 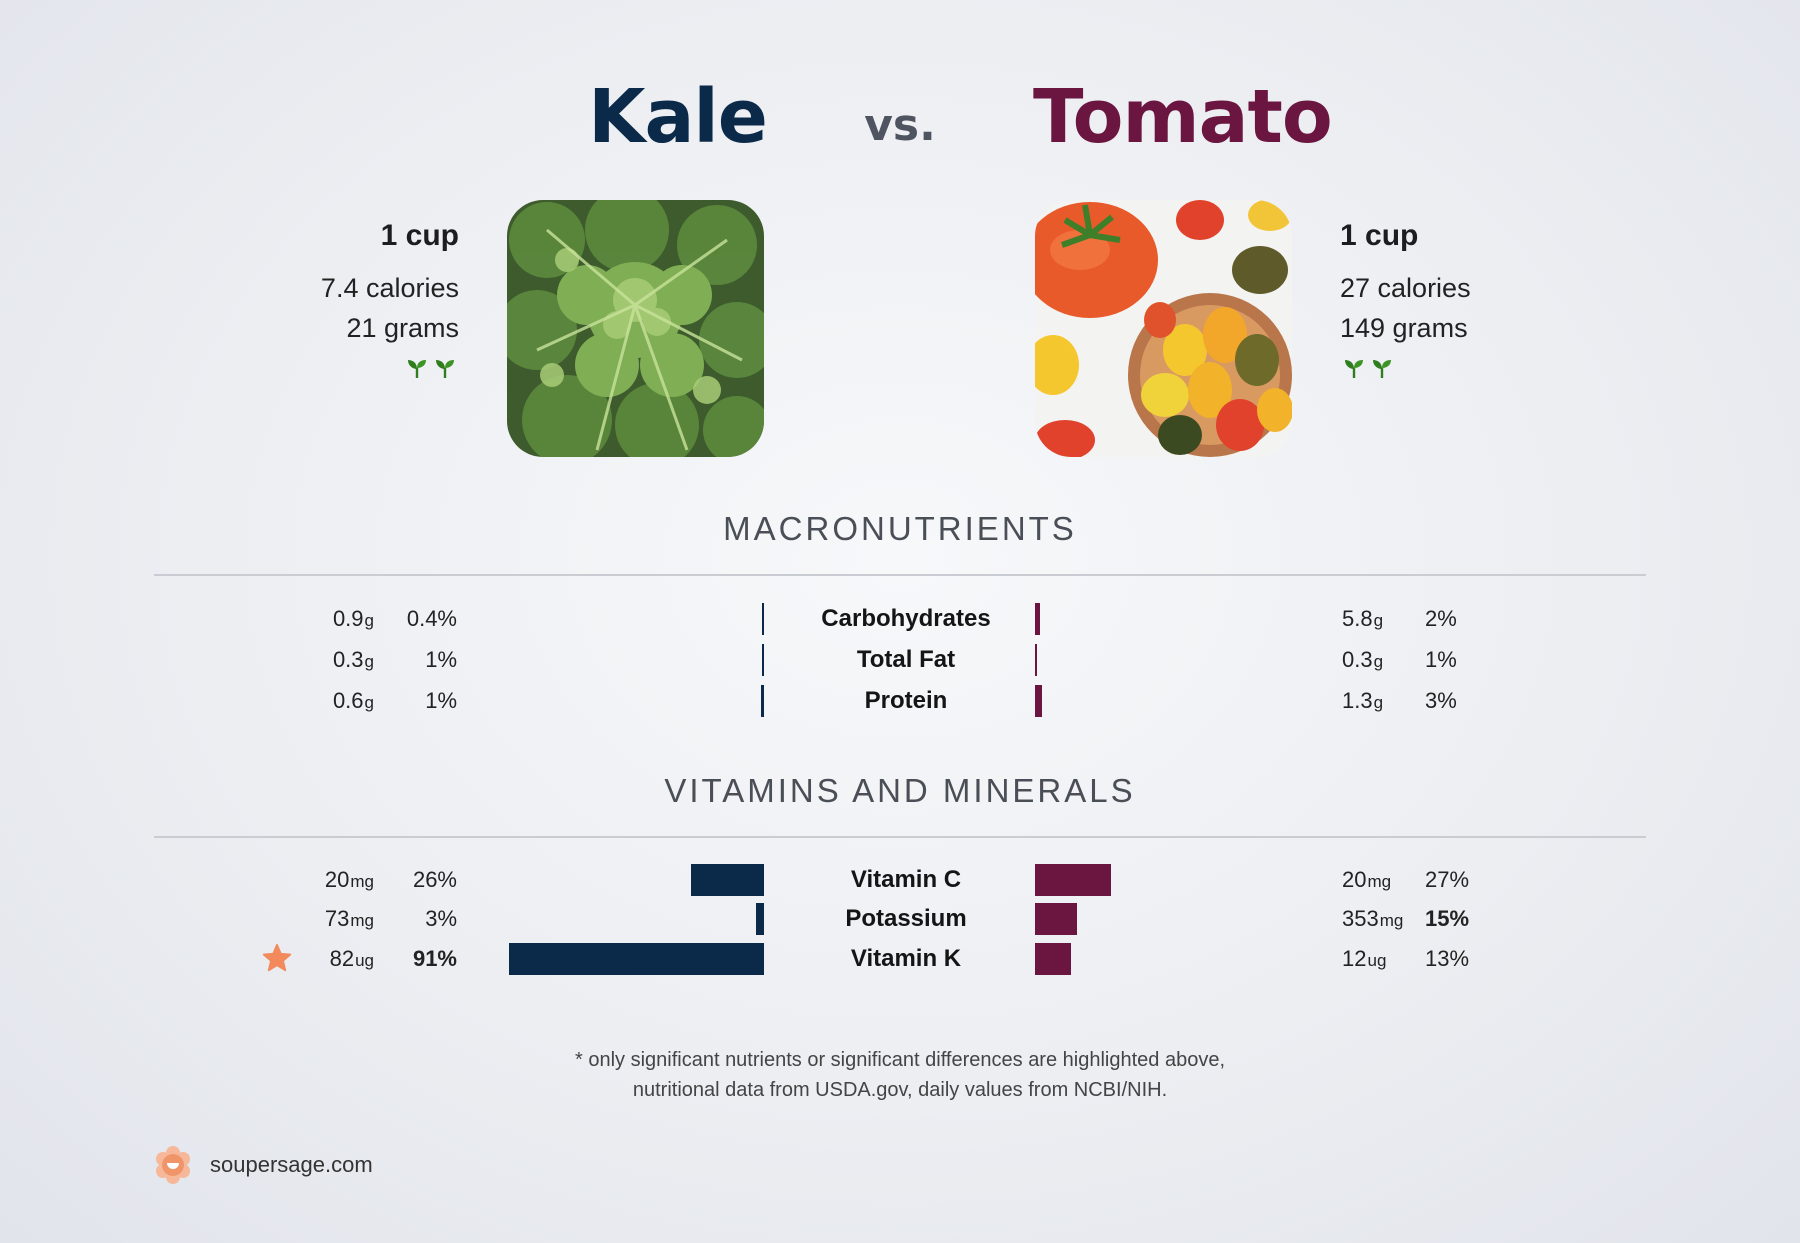 What do you see at coordinates (1441, 700) in the screenshot?
I see `right-percent: 3%` at bounding box center [1441, 700].